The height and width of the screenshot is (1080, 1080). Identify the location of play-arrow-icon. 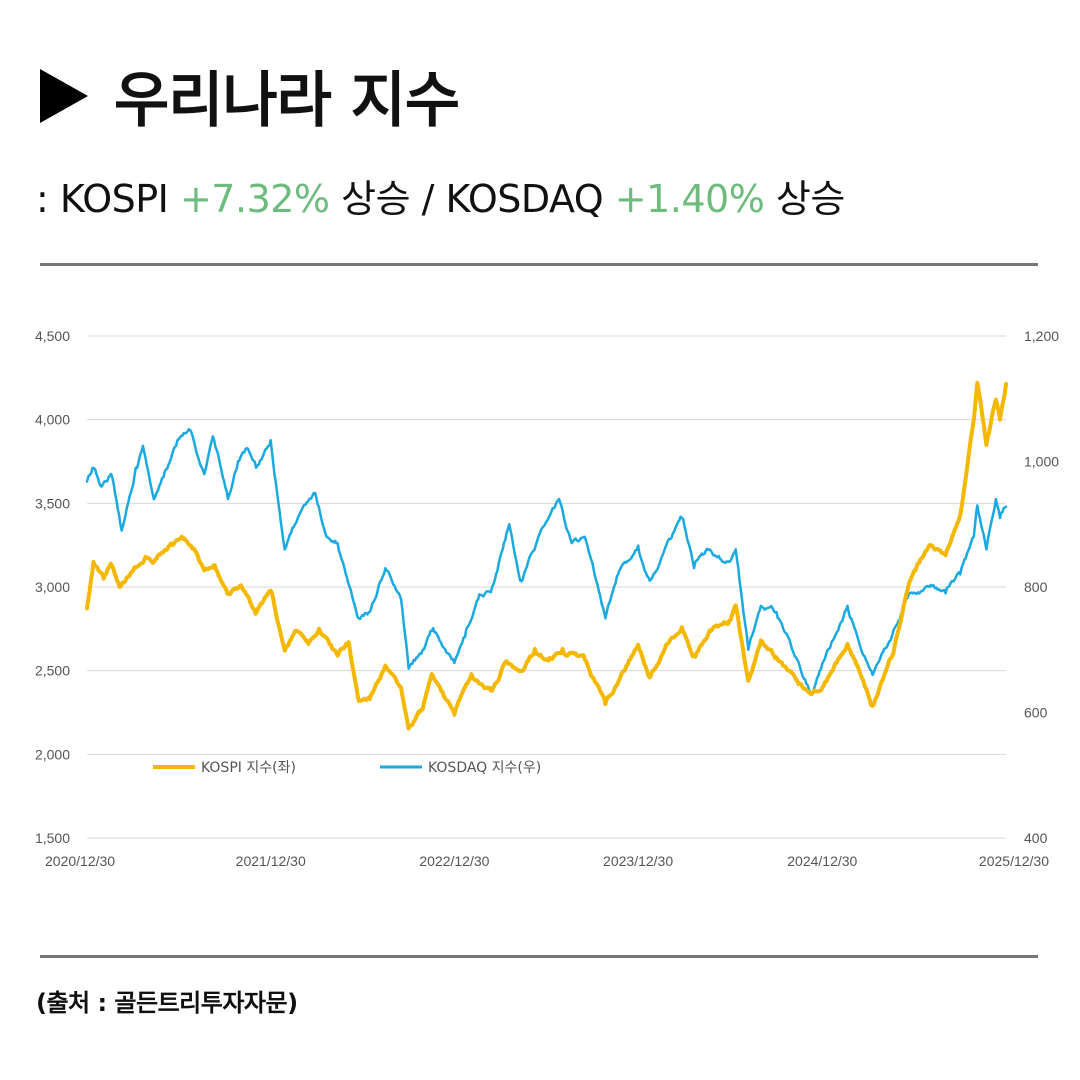
(64, 95).